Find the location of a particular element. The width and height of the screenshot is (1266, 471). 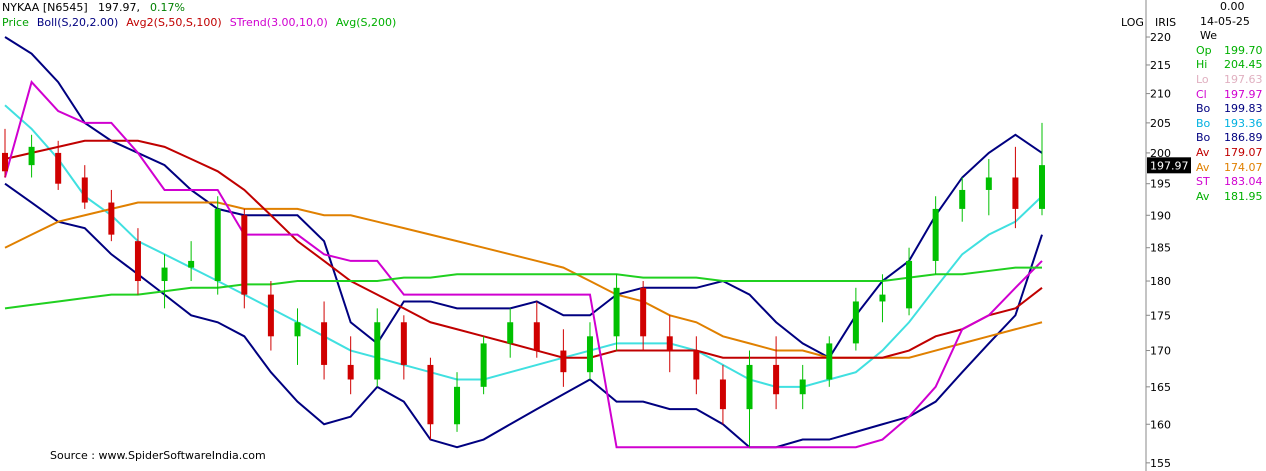

symbol: NYKAA [N6545] is located at coordinates (45, 7).